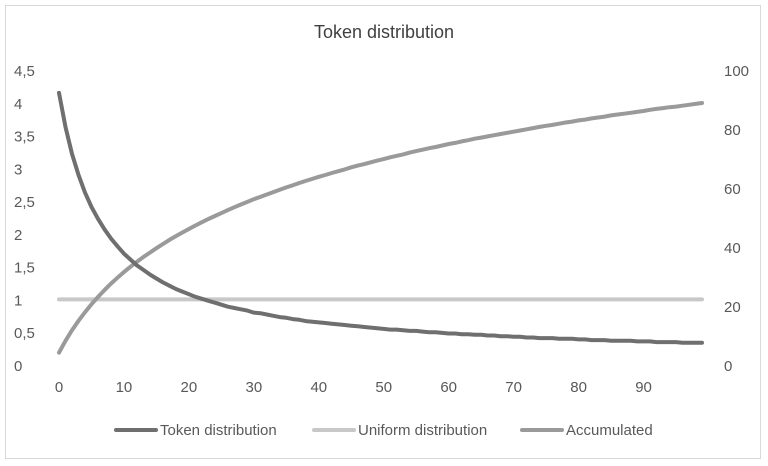 This screenshot has width=768, height=466. Describe the element at coordinates (383, 387) in the screenshot. I see `x-tick-label: 50` at that location.